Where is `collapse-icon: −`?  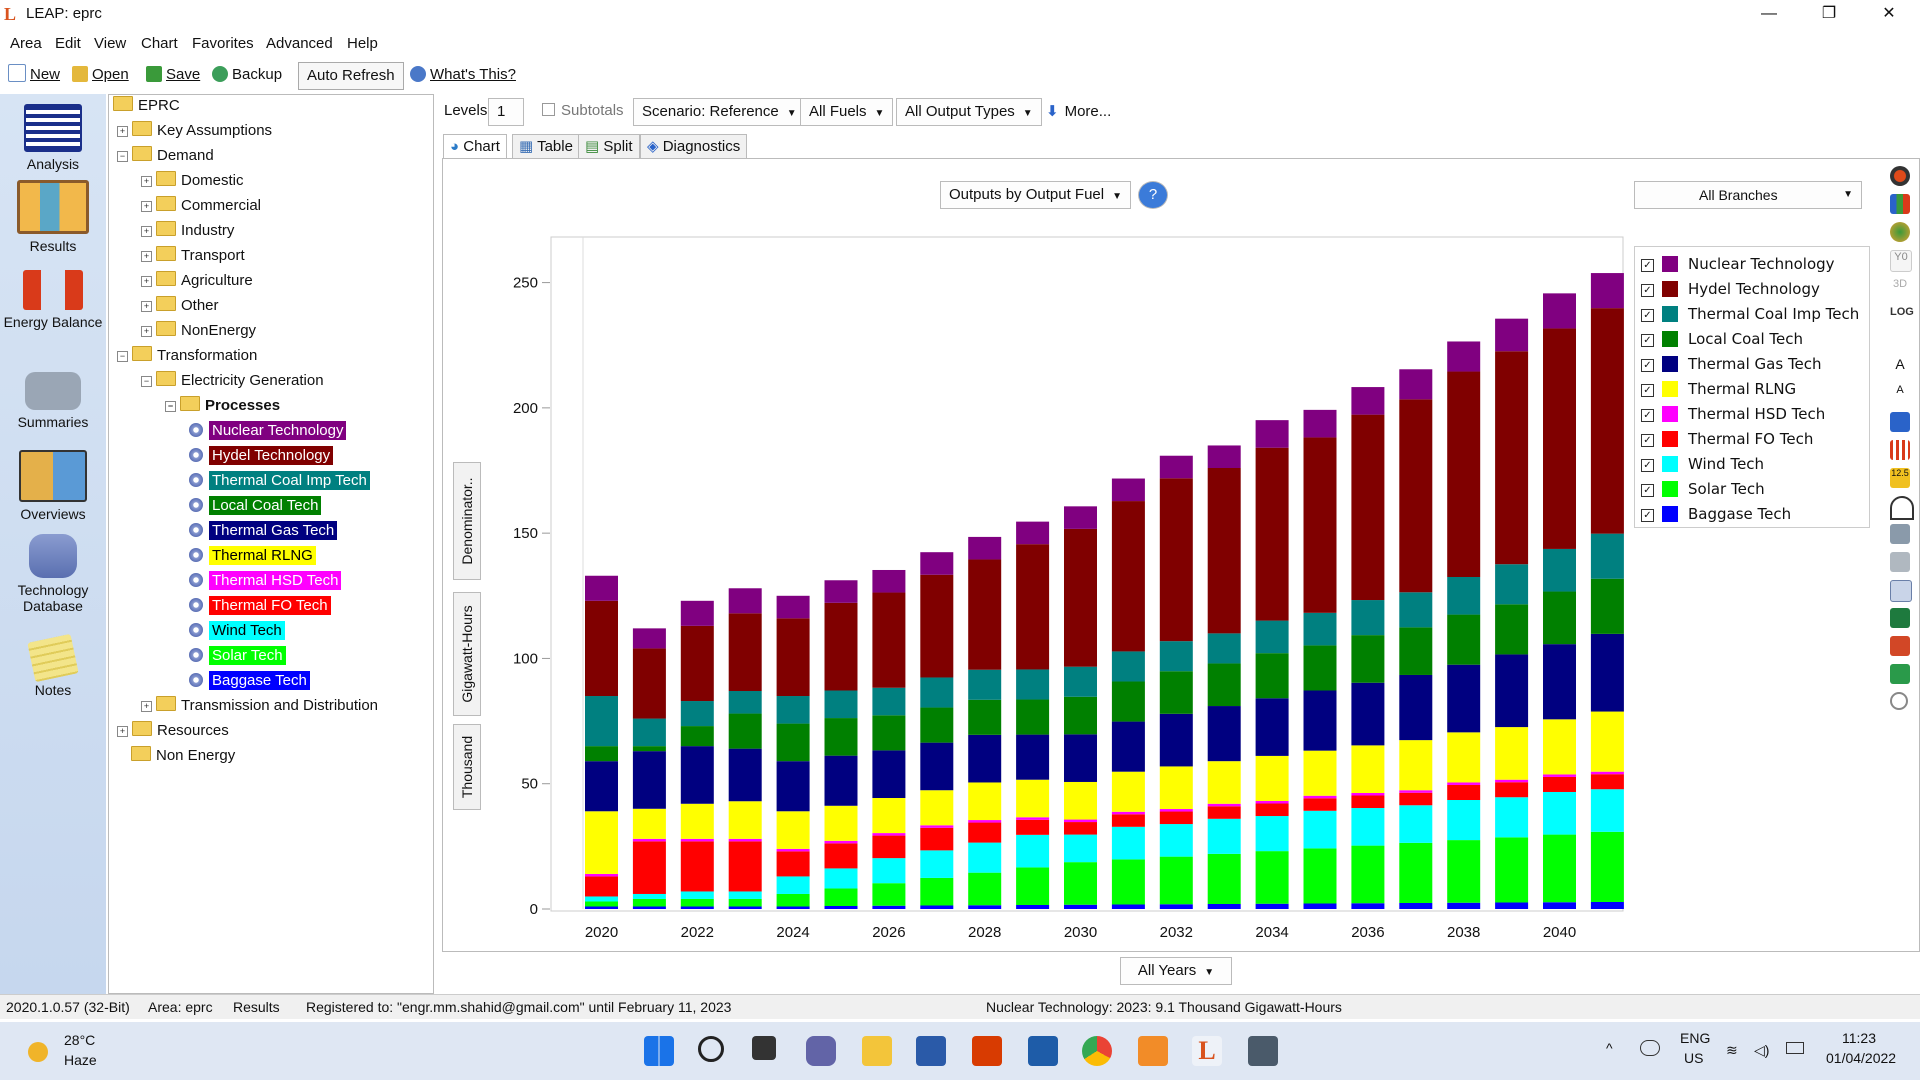 collapse-icon: − is located at coordinates (170, 406).